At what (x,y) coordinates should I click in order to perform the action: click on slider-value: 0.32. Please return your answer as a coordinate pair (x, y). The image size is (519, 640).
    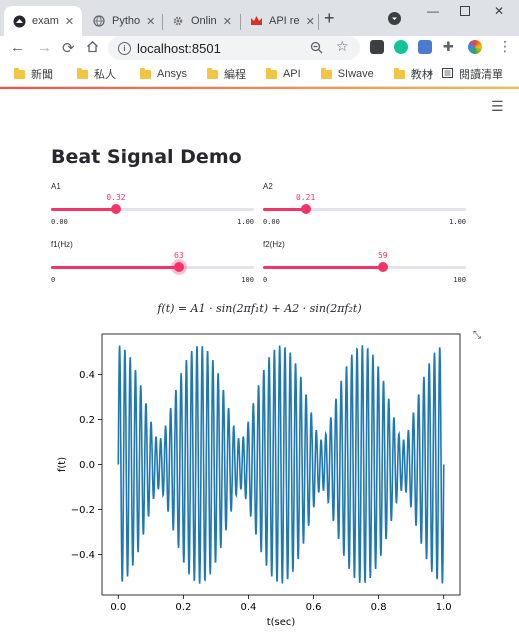
    Looking at the image, I should click on (116, 197).